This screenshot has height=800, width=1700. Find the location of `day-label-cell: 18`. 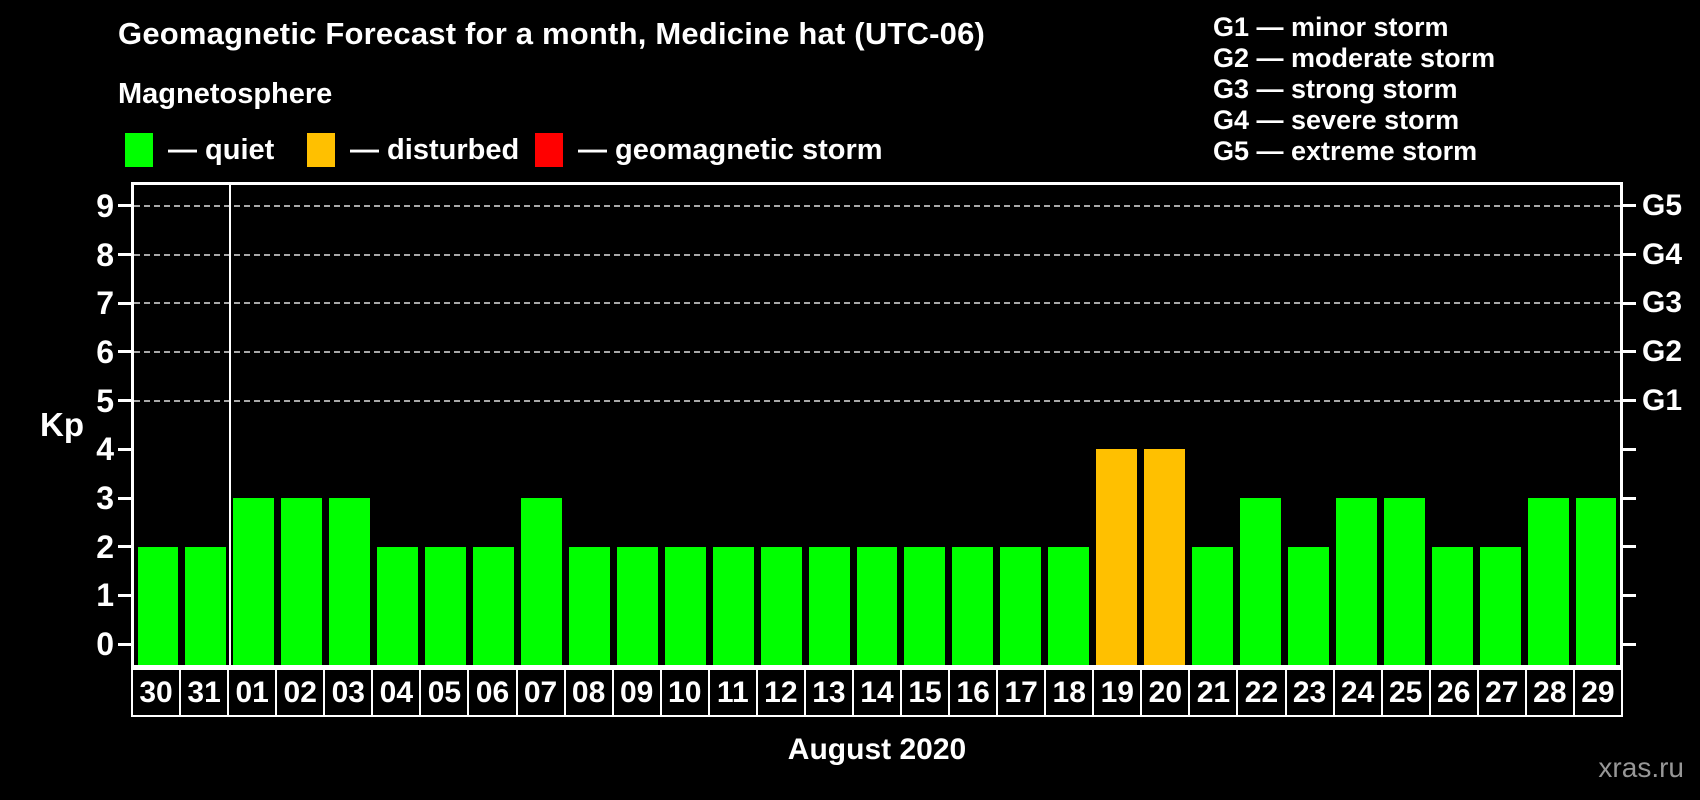

day-label-cell: 18 is located at coordinates (1069, 692).